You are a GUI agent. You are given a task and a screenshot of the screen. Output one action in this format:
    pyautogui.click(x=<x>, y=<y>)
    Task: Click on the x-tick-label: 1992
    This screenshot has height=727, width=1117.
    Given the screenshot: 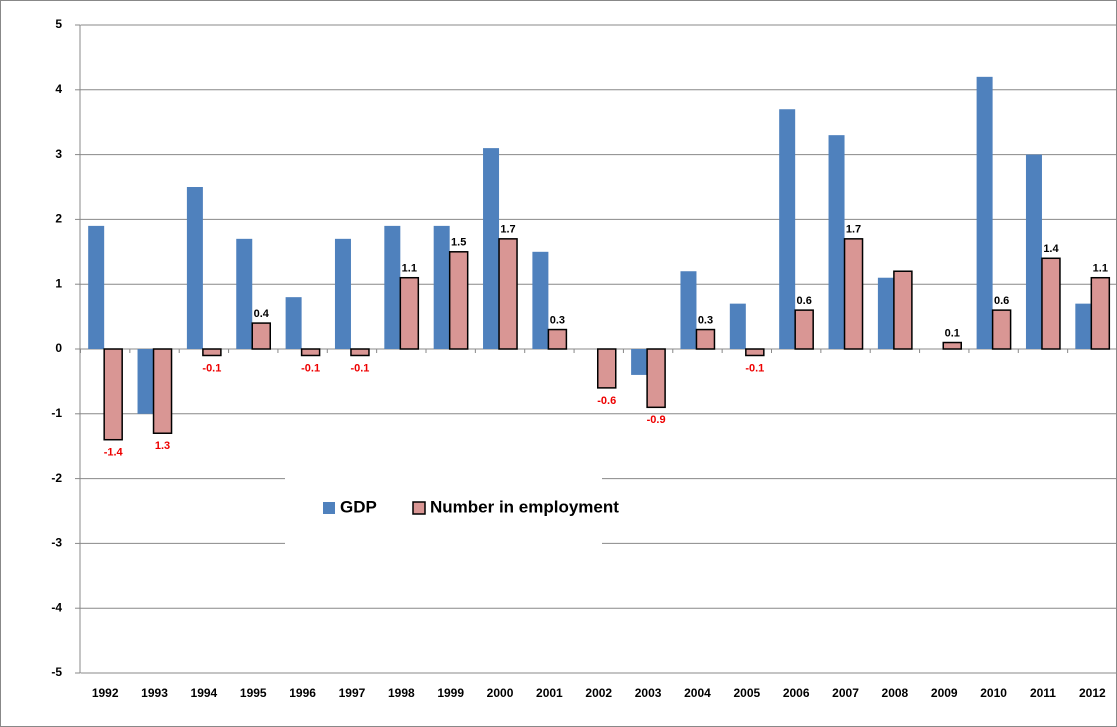 What is the action you would take?
    pyautogui.click(x=105, y=693)
    